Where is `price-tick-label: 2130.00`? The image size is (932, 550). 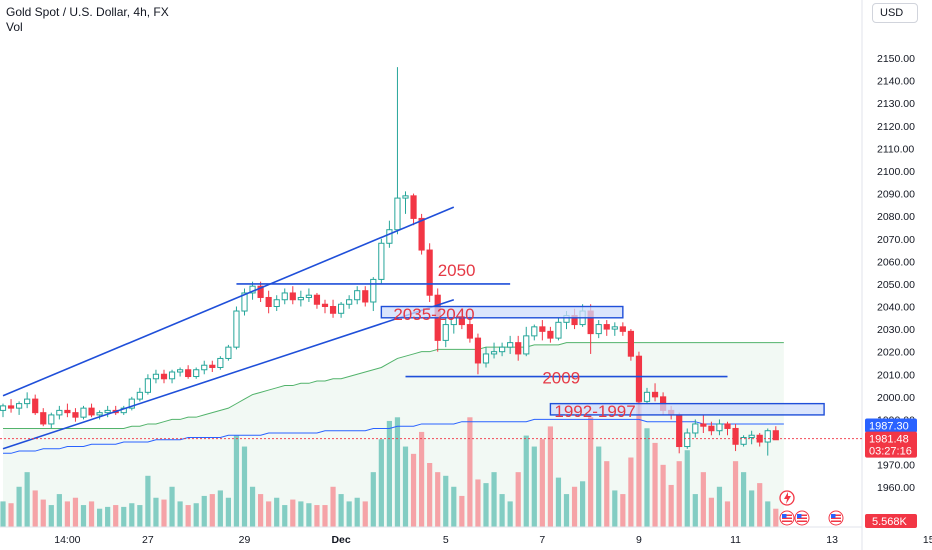
price-tick-label: 2130.00 is located at coordinates (896, 104).